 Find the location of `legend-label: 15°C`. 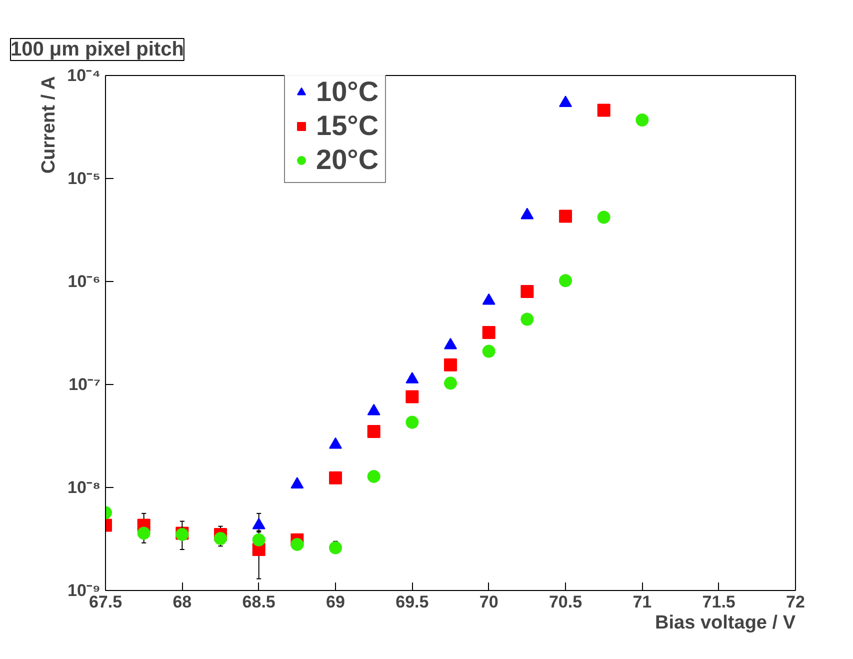

legend-label: 15°C is located at coordinates (347, 126).